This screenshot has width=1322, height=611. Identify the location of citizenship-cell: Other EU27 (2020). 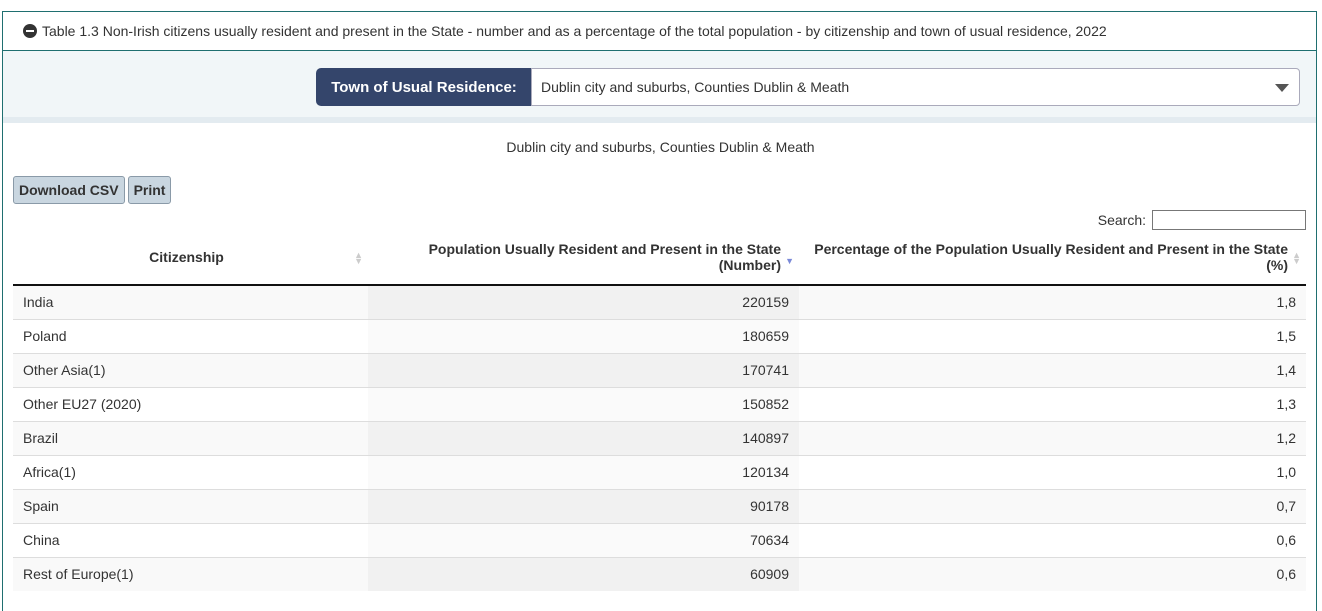
(190, 403).